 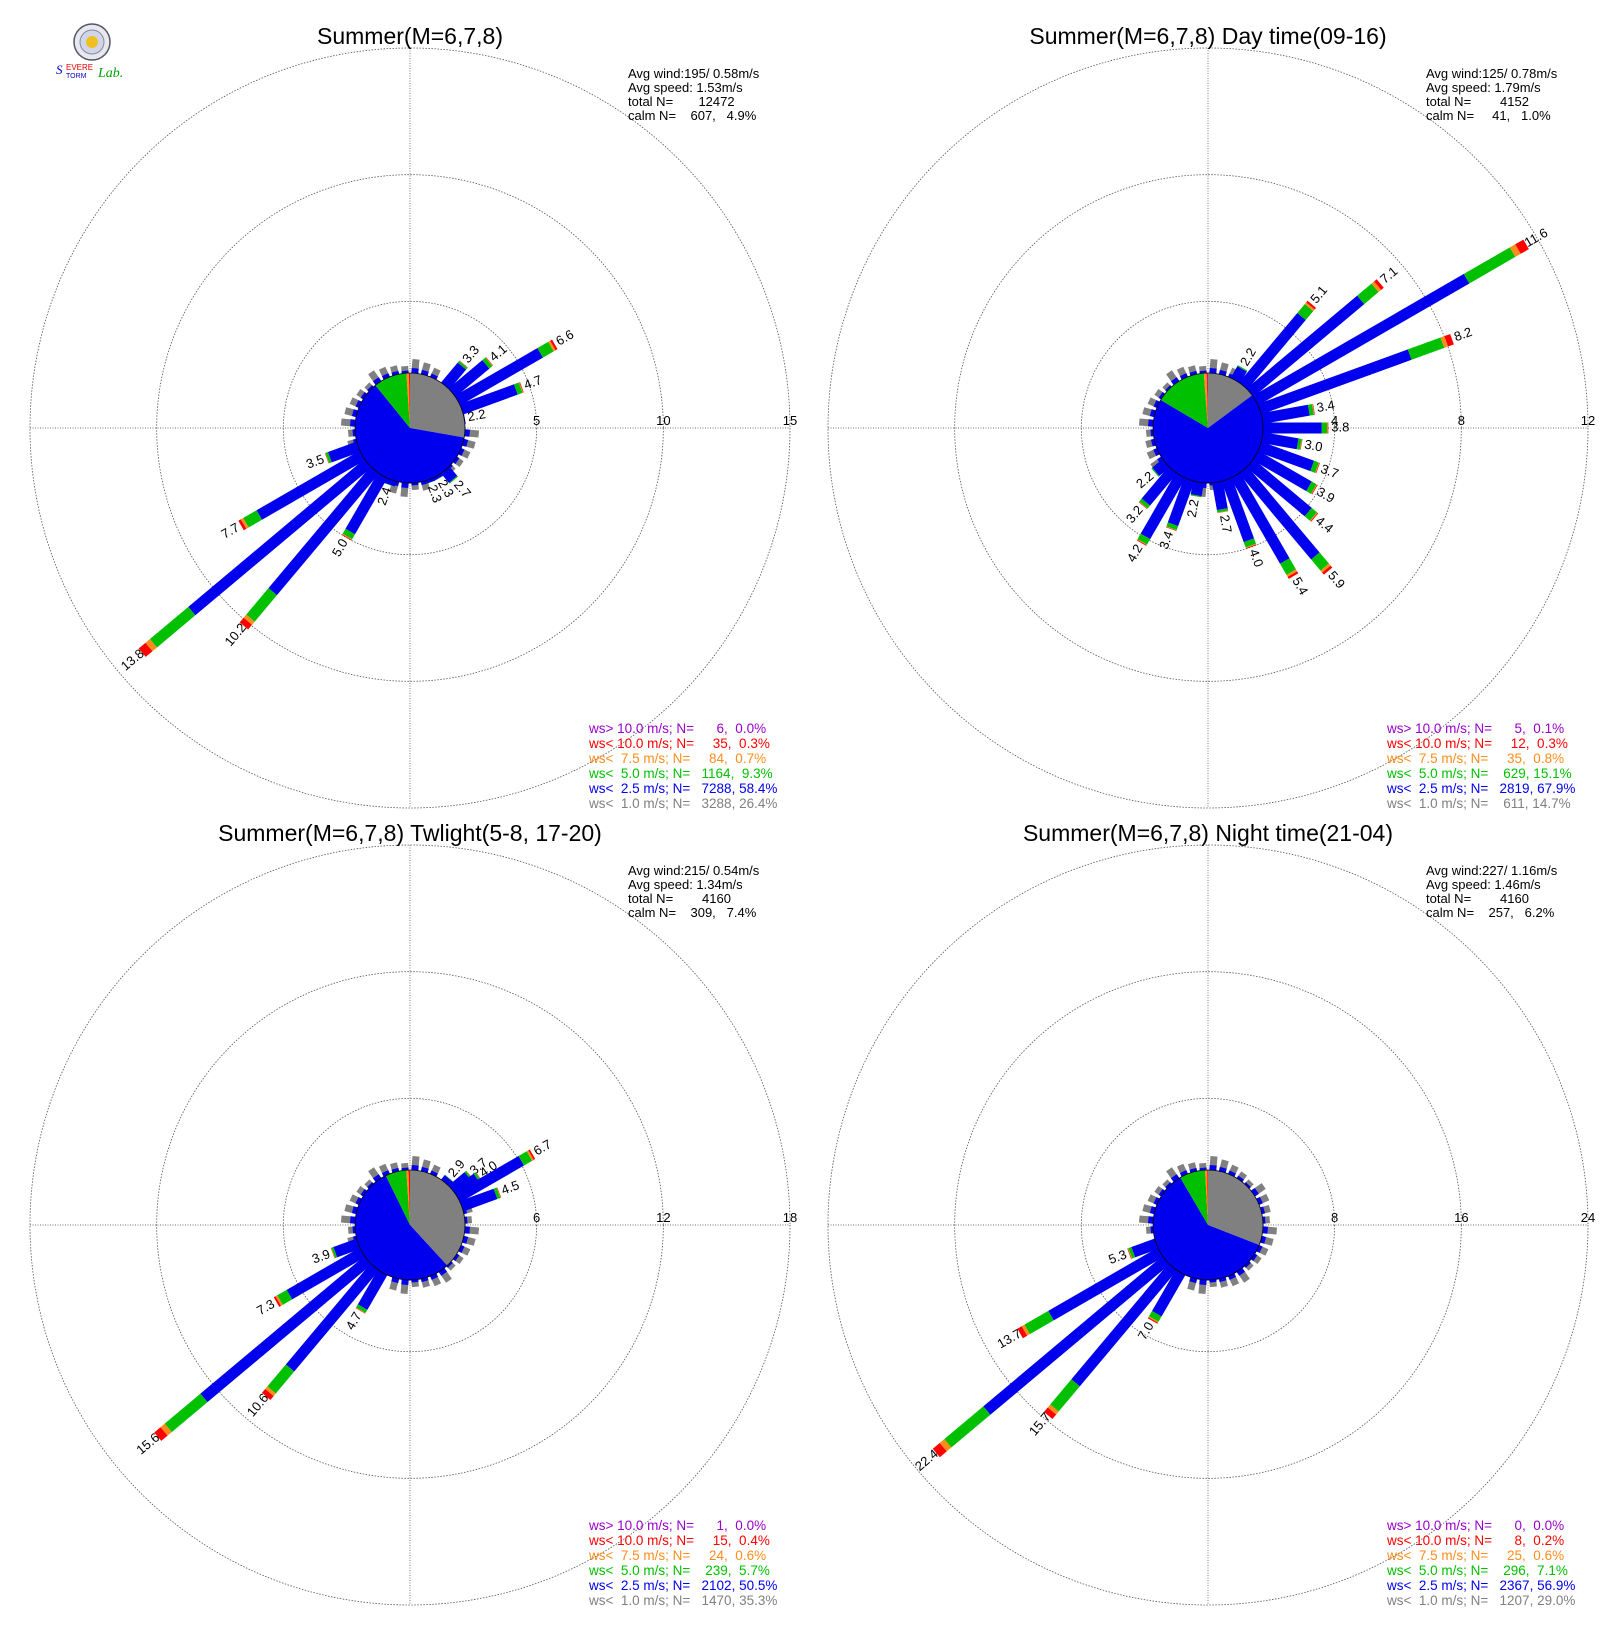 I want to click on stat-line: calm N= 41, 1.0%, so click(x=1488, y=115).